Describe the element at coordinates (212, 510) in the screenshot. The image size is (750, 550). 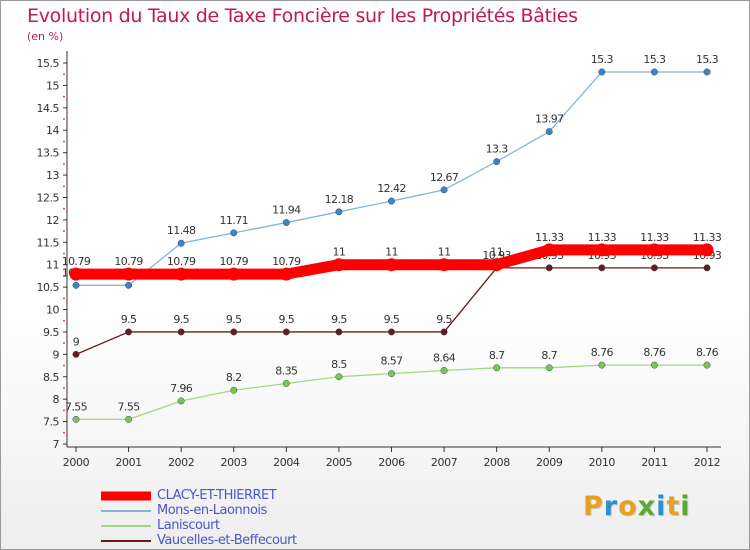
I see `legend-label: Mons-en-Laonnois` at that location.